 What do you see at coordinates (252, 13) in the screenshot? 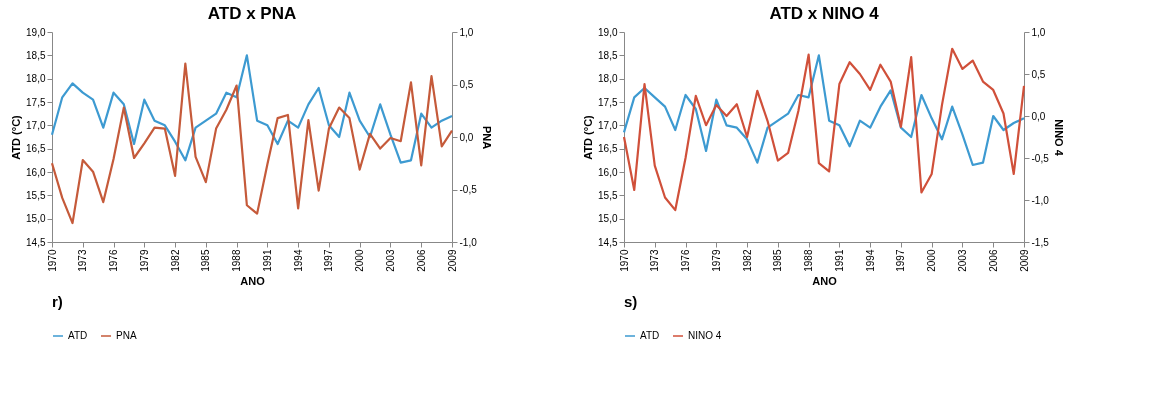
I see `chart-title: ATD x PNA` at bounding box center [252, 13].